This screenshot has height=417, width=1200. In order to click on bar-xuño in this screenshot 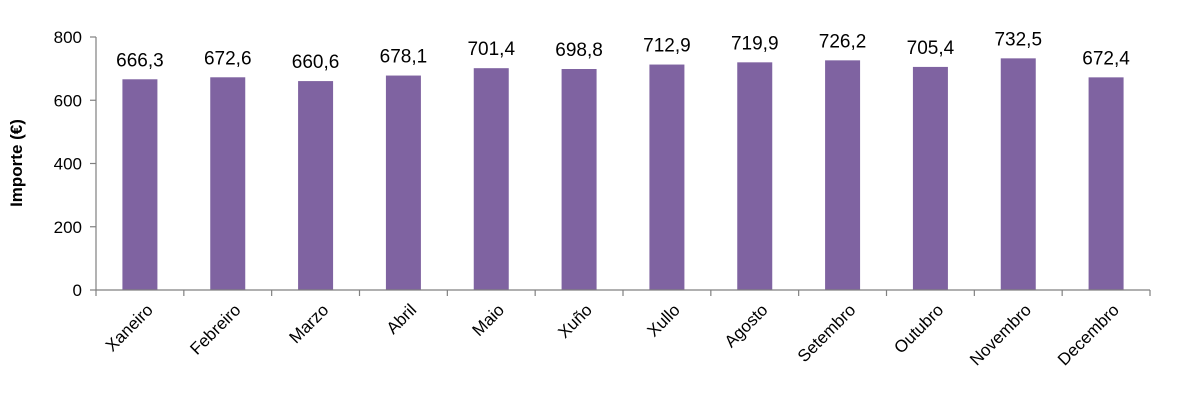, I will do `click(579, 179)`.